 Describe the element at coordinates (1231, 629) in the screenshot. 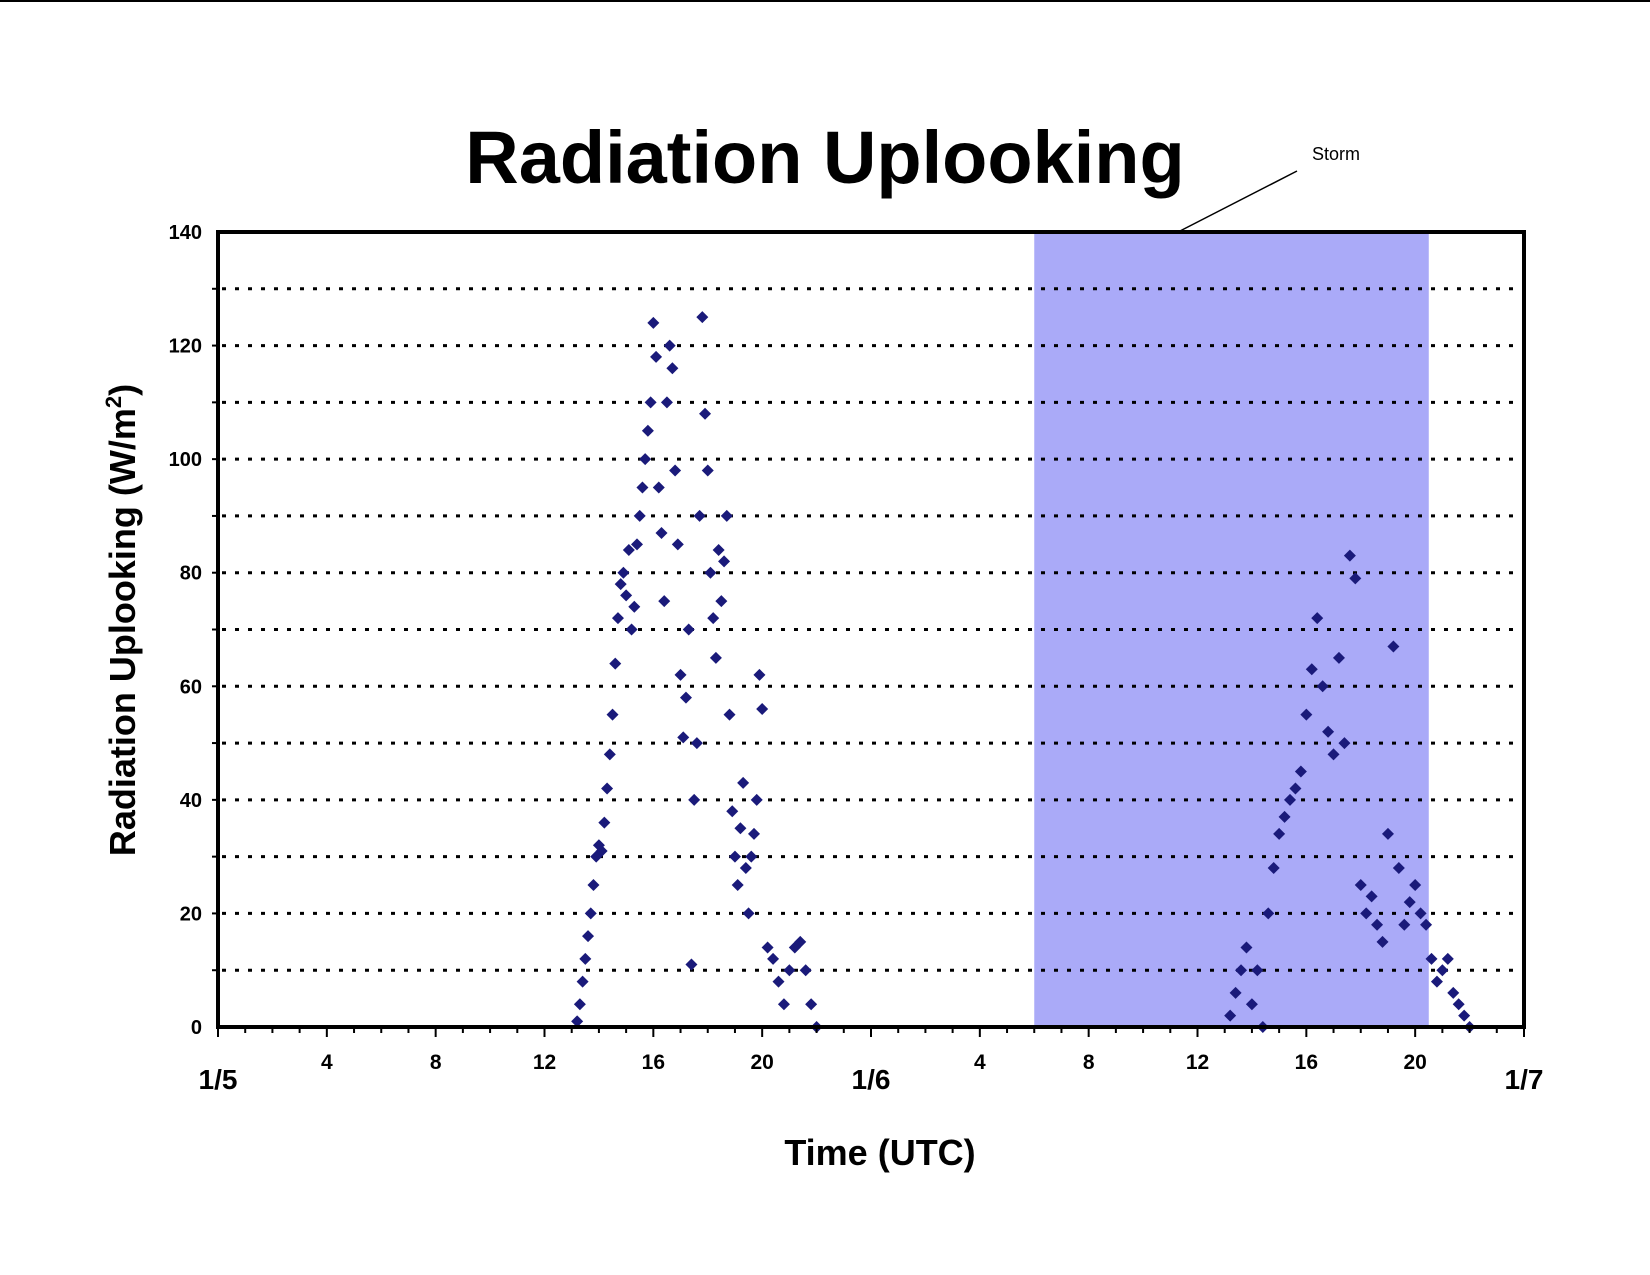

I see `storm-region` at that location.